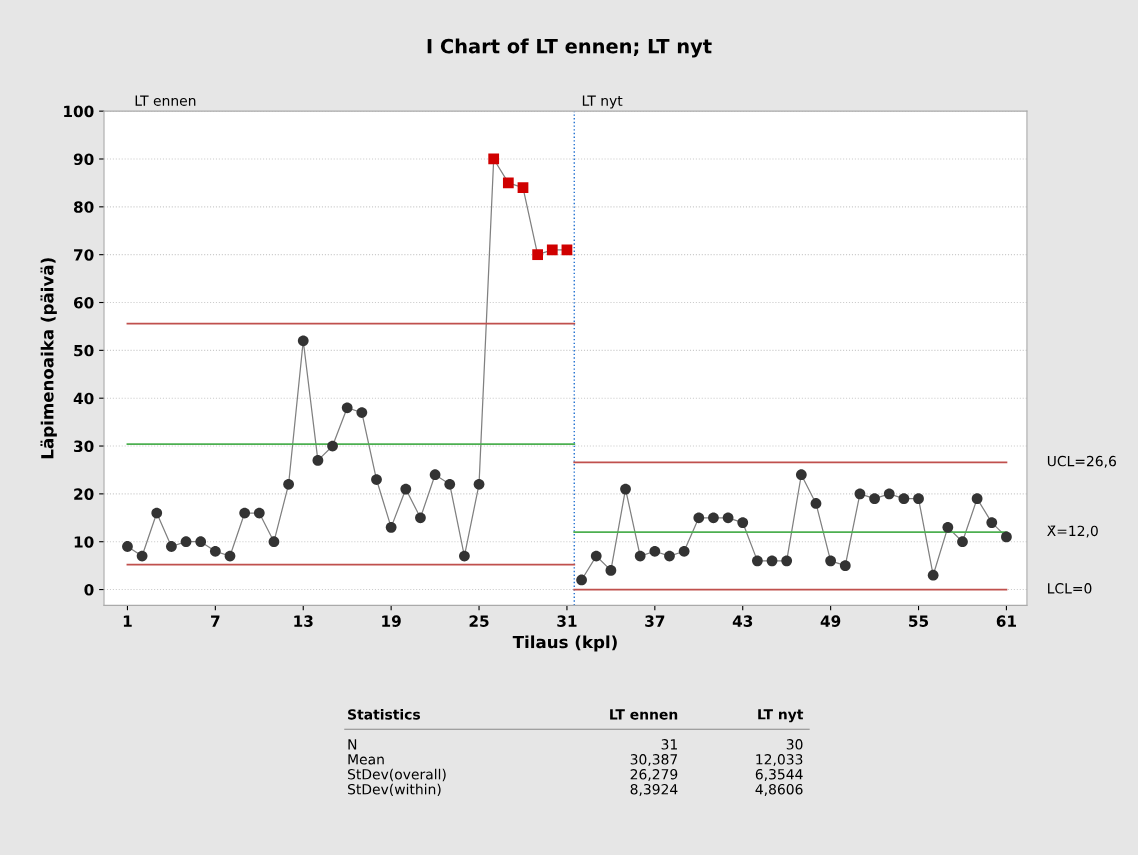 Image resolution: width=1138 pixels, height=855 pixels. What do you see at coordinates (397, 775) in the screenshot?
I see `text: StDev(overall)` at bounding box center [397, 775].